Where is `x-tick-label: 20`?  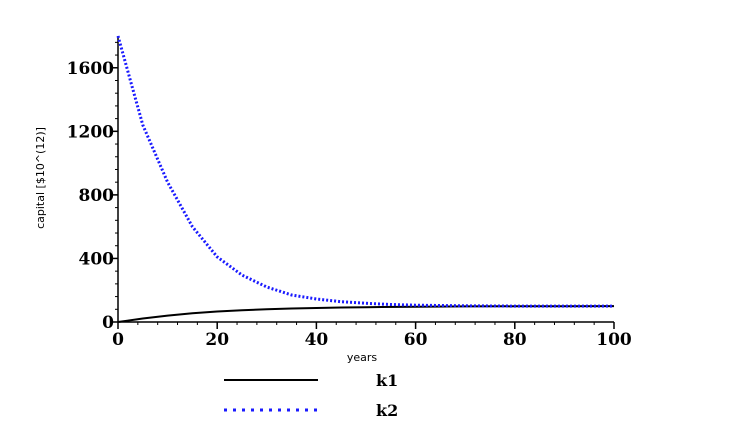 x-tick-label: 20 is located at coordinates (217, 340).